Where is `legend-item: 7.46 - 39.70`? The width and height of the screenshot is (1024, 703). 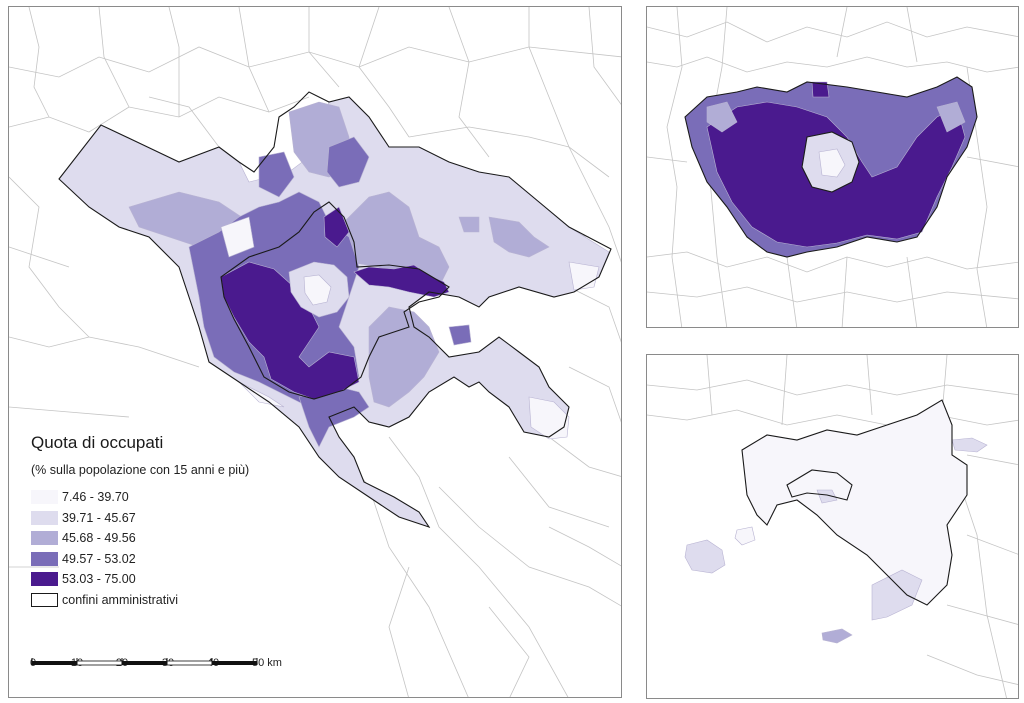 legend-item: 7.46 - 39.70 is located at coordinates (181, 497).